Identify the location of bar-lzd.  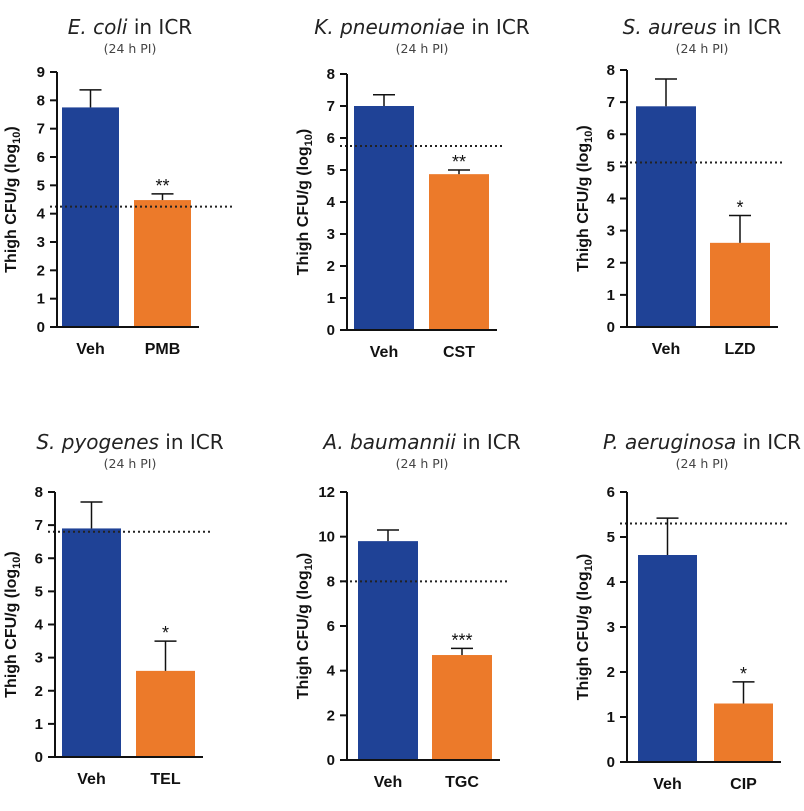
(740, 284).